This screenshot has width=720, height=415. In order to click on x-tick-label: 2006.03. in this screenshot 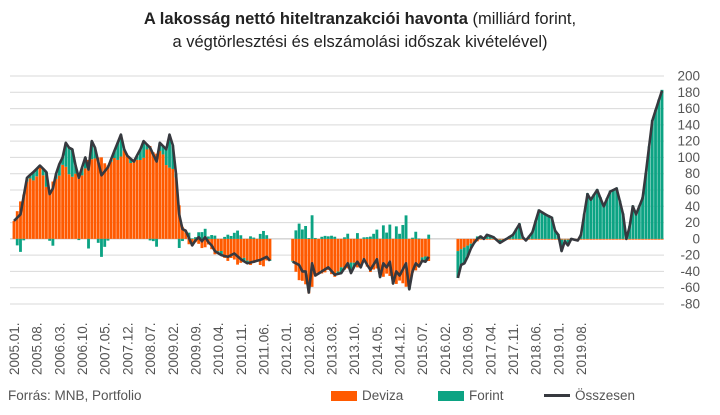, I will do `click(59, 348)`.